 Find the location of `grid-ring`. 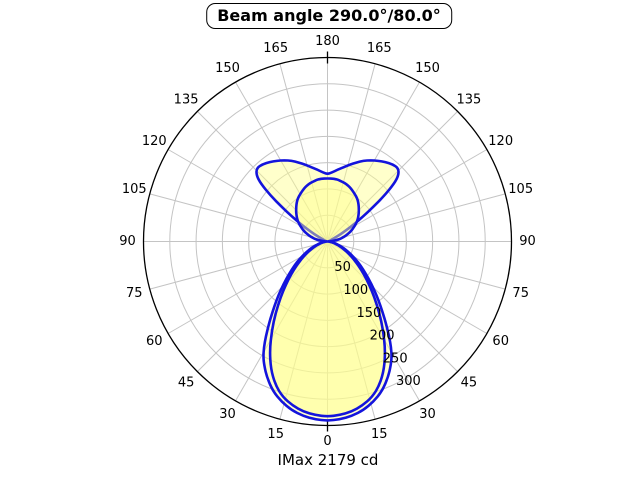

grid-ring is located at coordinates (327, 241).